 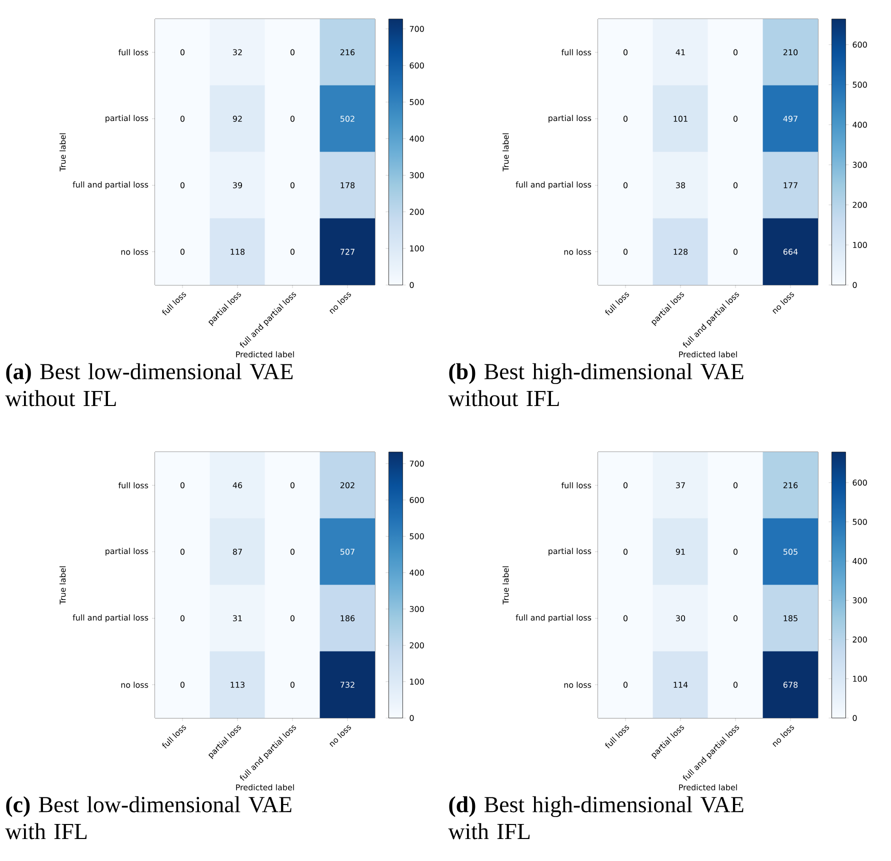 I want to click on text: (b) Best high-dimensional VAE without IFL, so click(x=596, y=384).